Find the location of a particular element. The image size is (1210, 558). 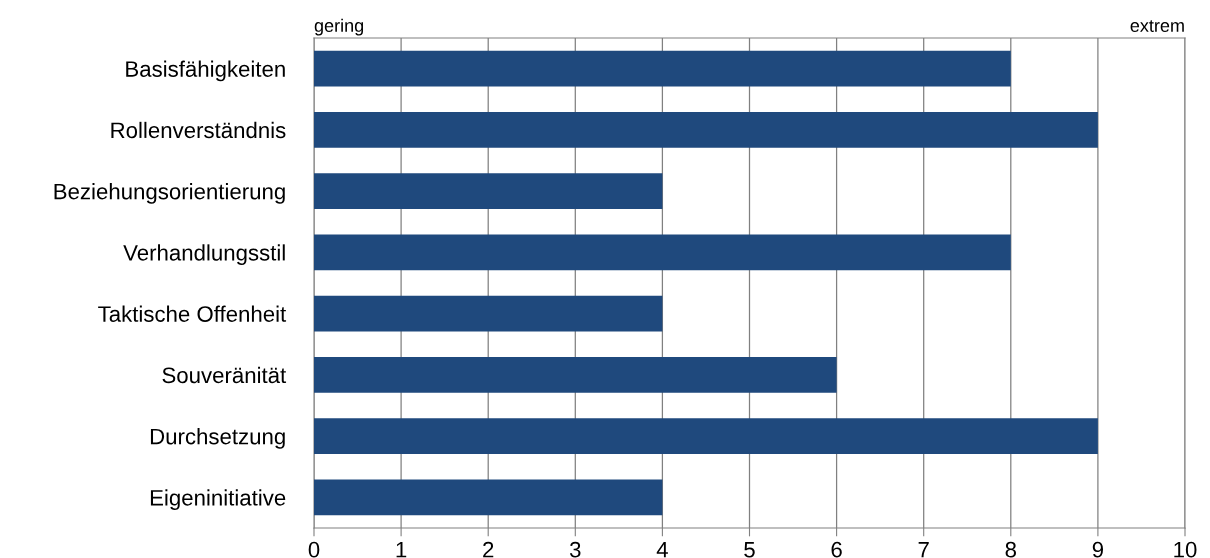

y-tick-label: Basisfähigkeiten is located at coordinates (205, 71).